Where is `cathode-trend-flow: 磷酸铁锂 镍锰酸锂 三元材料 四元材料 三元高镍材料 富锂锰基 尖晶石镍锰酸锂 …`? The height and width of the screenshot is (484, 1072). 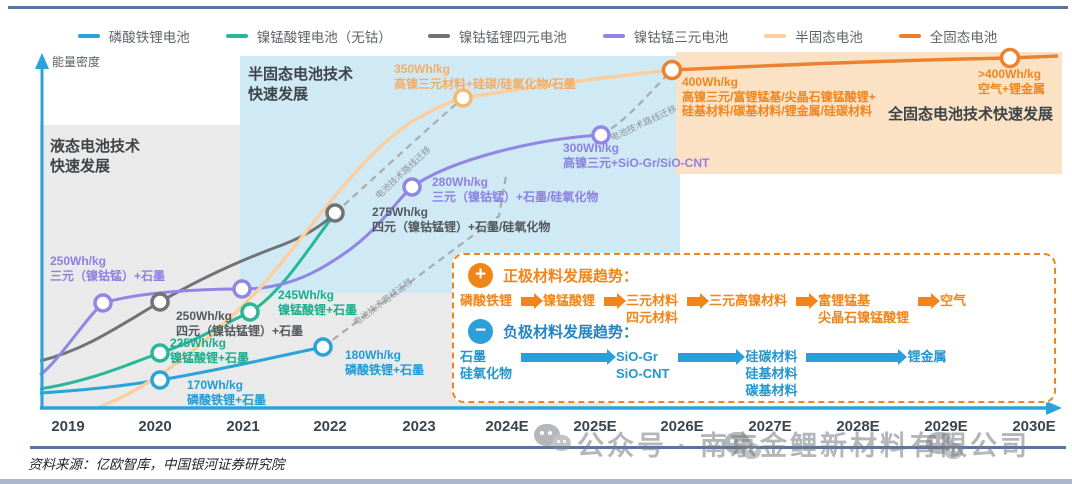 cathode-trend-flow: 磷酸铁锂 镍锰酸锂 三元材料 四元材料 三元高镍材料 富锂锰基 尖晶石镍锰酸锂 … is located at coordinates (713, 309).